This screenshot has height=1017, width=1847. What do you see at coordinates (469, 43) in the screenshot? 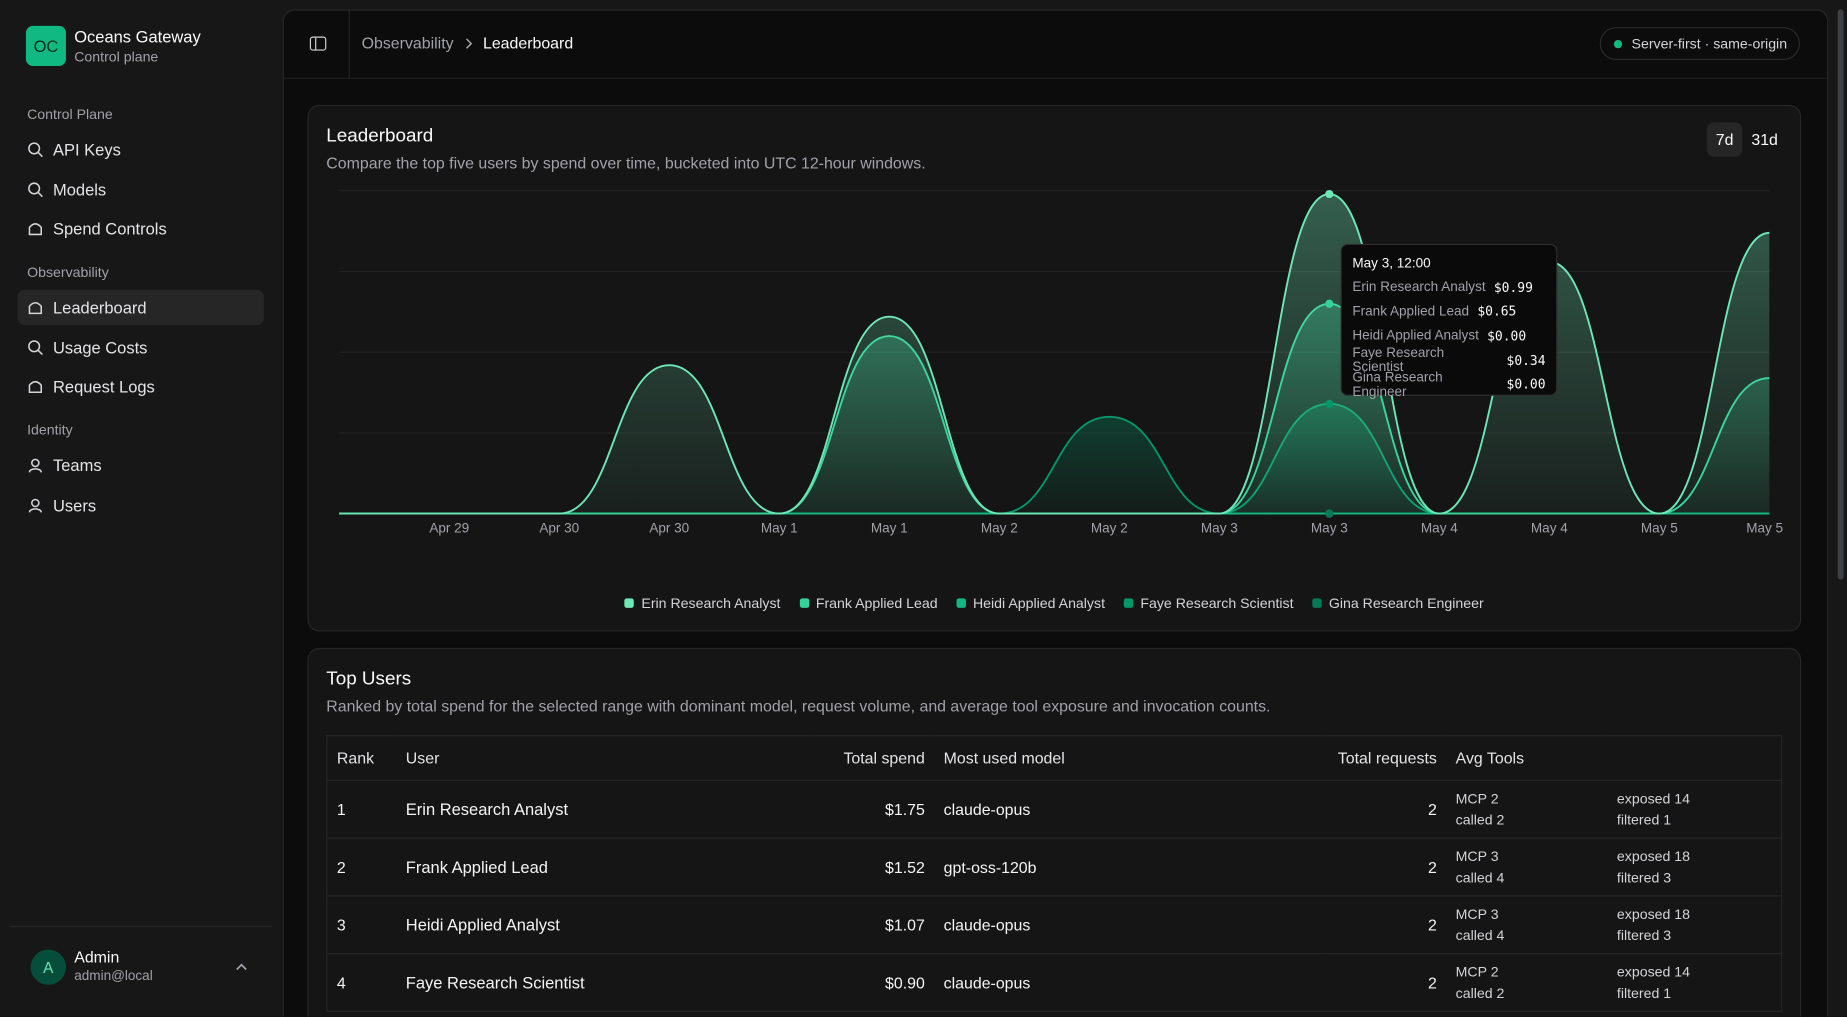
I see `breadcrumb-separator` at bounding box center [469, 43].